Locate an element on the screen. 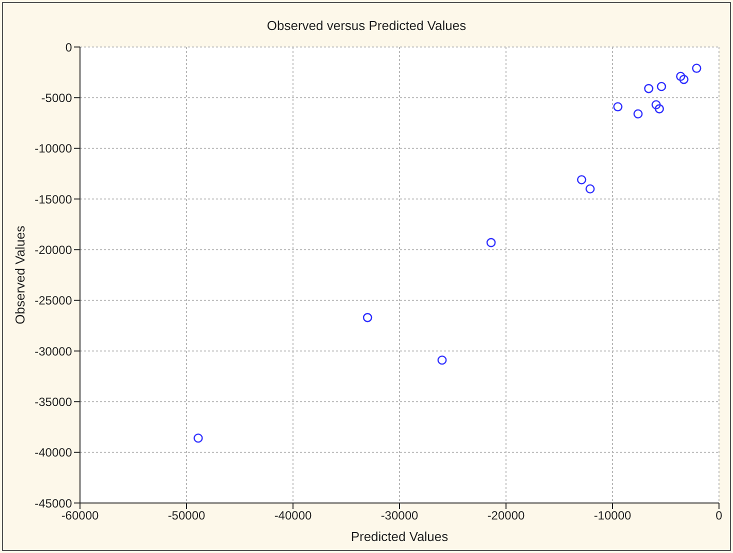  x-tick-label: 0 is located at coordinates (719, 515).